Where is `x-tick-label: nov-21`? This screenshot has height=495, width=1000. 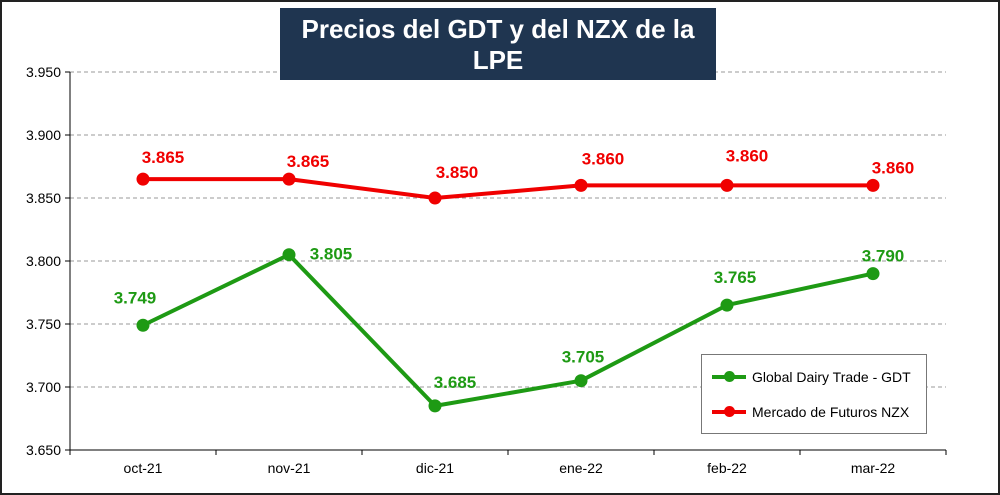
x-tick-label: nov-21 is located at coordinates (289, 468).